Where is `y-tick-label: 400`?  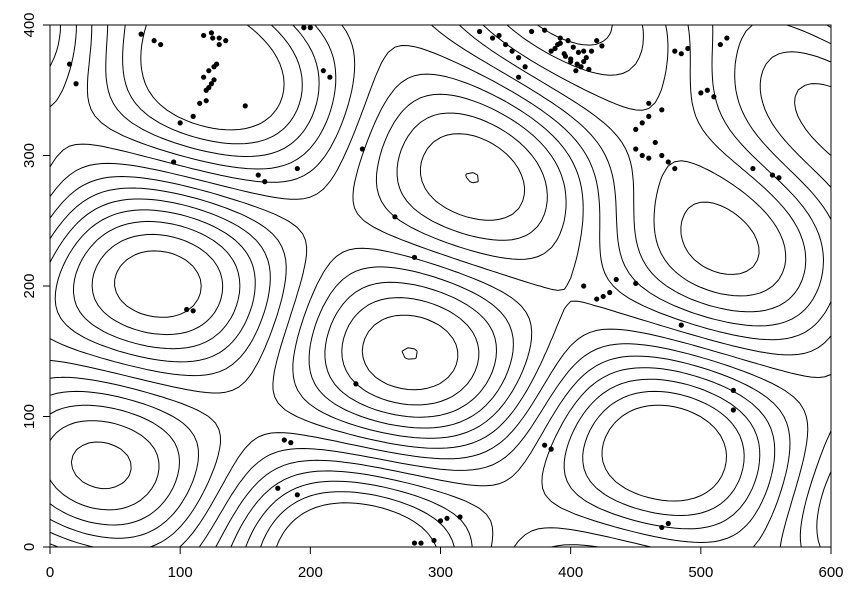
y-tick-label: 400 is located at coordinates (29, 24).